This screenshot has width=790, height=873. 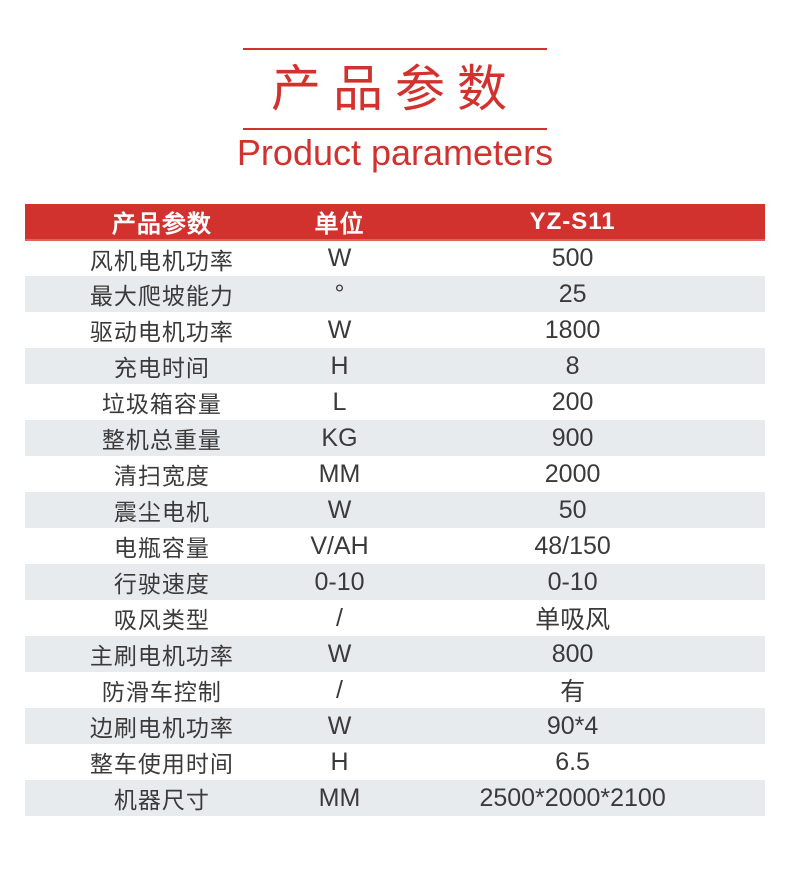 I want to click on title-rule-top, so click(x=395, y=49).